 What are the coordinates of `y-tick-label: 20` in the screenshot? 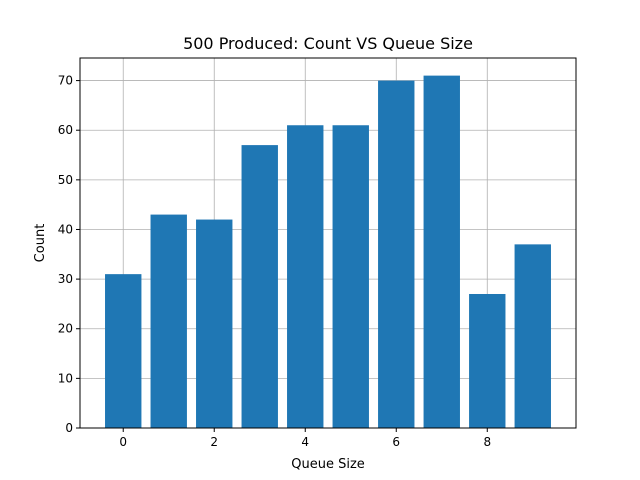 It's located at (65, 329).